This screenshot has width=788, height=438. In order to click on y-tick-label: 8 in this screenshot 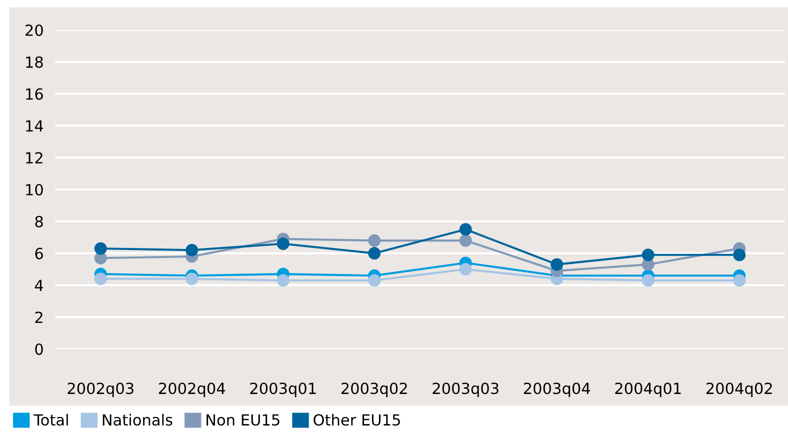, I will do `click(39, 222)`.